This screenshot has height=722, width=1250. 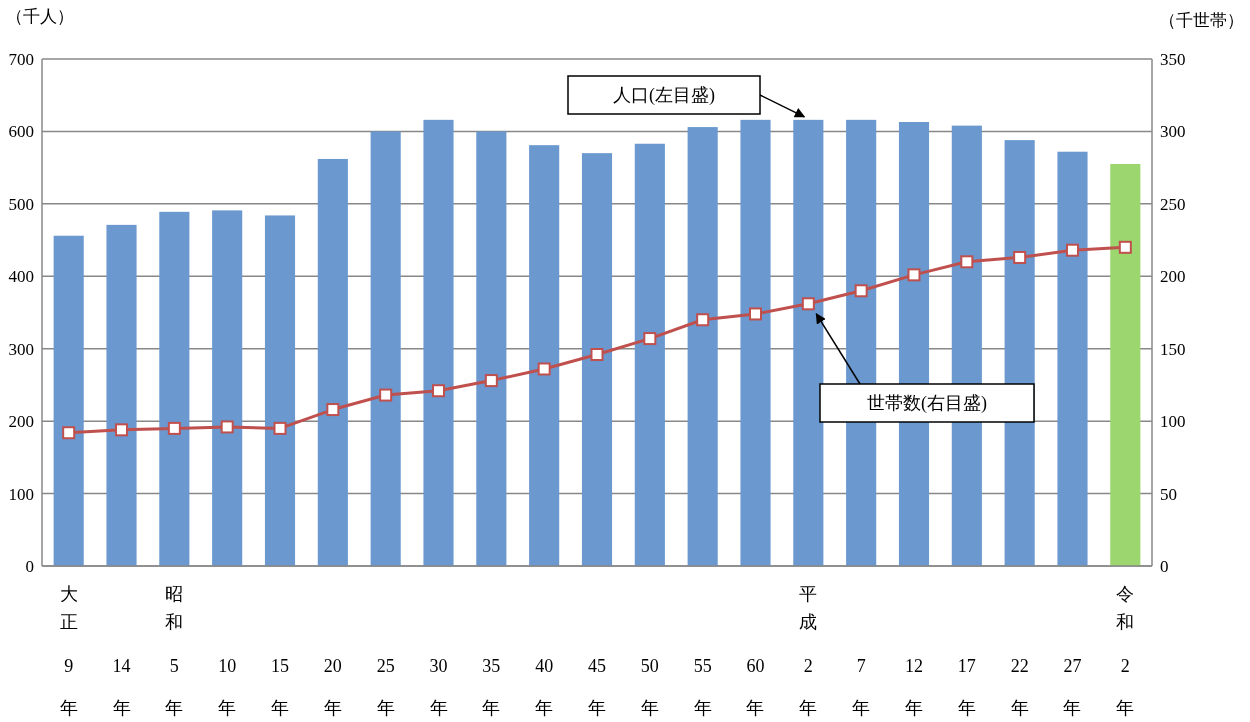 I want to click on category-label: 17年, so click(x=966, y=687).